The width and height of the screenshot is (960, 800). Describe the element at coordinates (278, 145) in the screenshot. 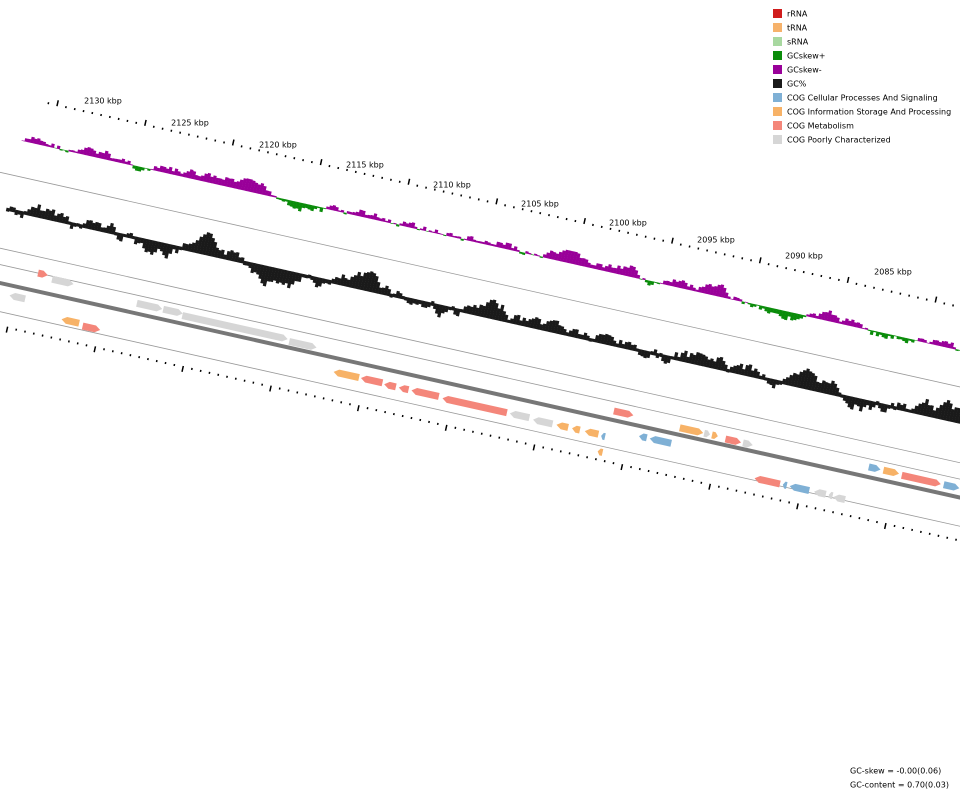

I see `tick-label: 2120 kbp` at that location.